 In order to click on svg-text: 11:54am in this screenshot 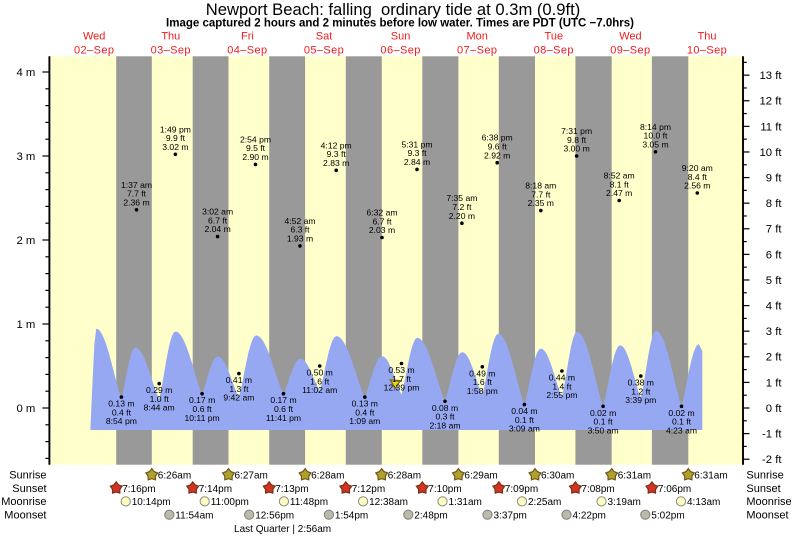, I will do `click(194, 516)`.